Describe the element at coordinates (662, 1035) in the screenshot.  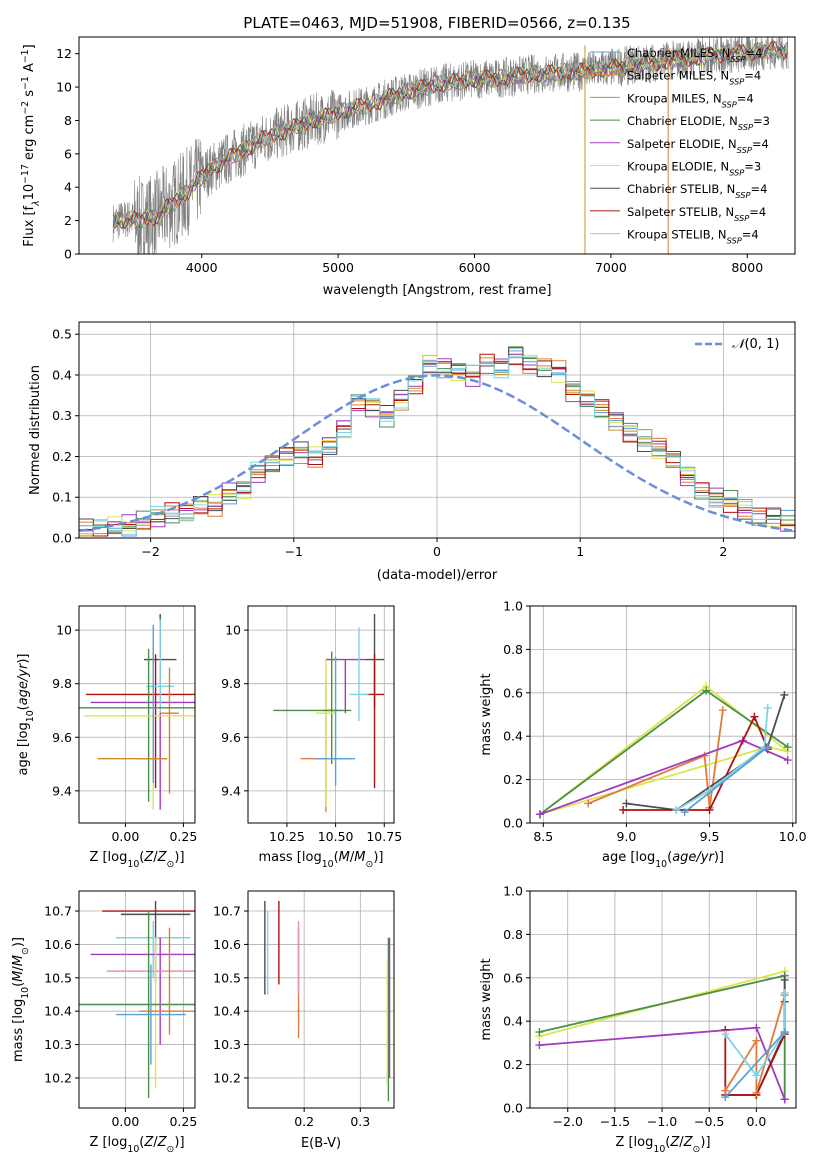
I see `plot-area-mass-weight-vs-Z` at that location.